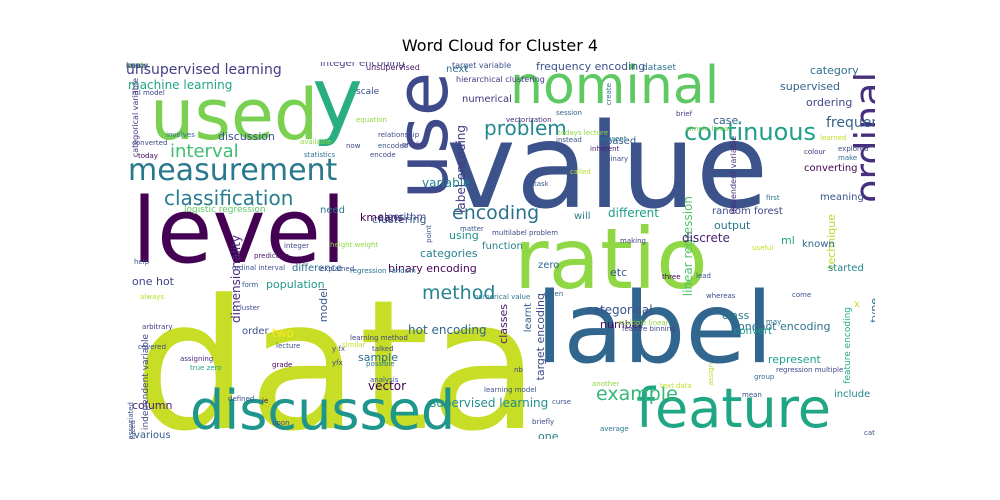  I want to click on word-ml-model: ml model, so click(148, 93).